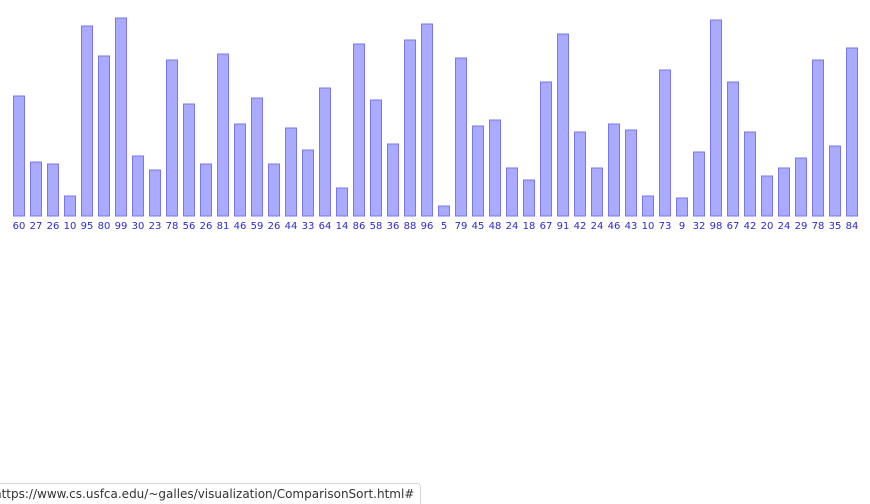 This screenshot has width=870, height=504. What do you see at coordinates (19, 226) in the screenshot?
I see `bar-label: 60` at bounding box center [19, 226].